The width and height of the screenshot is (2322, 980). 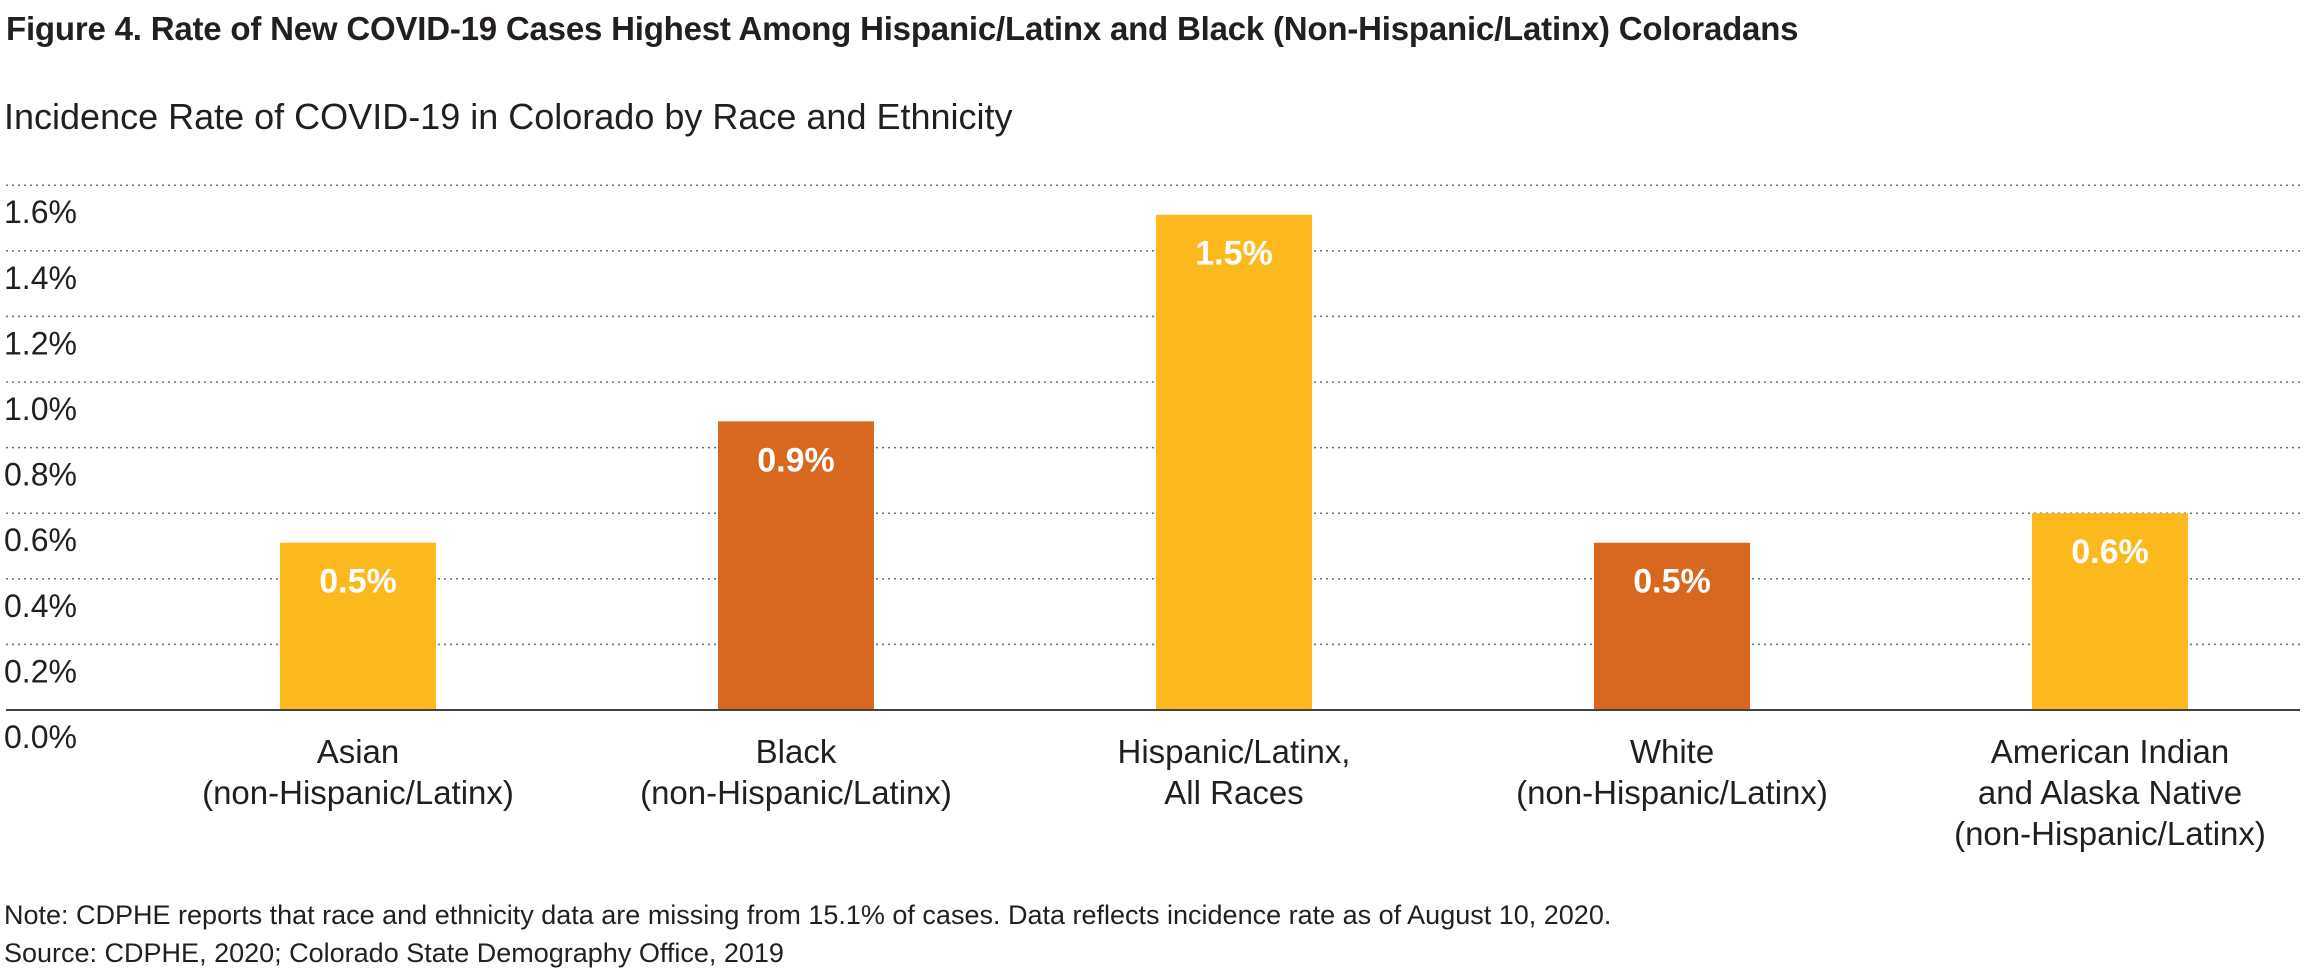 I want to click on x-category-label: Asian (non-Hispanic/Latinx), so click(x=358, y=772).